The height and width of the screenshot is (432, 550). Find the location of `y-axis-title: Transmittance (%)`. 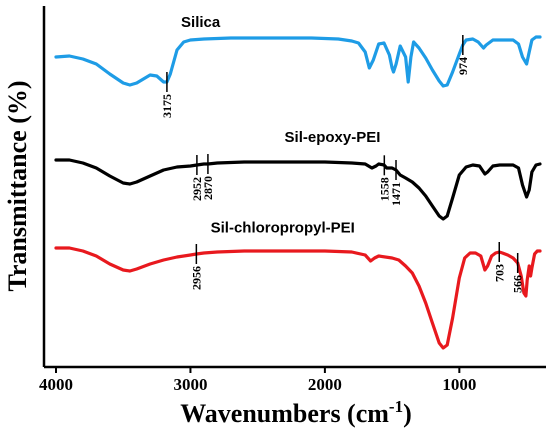

y-axis-title: Transmittance (%) is located at coordinates (17, 185).